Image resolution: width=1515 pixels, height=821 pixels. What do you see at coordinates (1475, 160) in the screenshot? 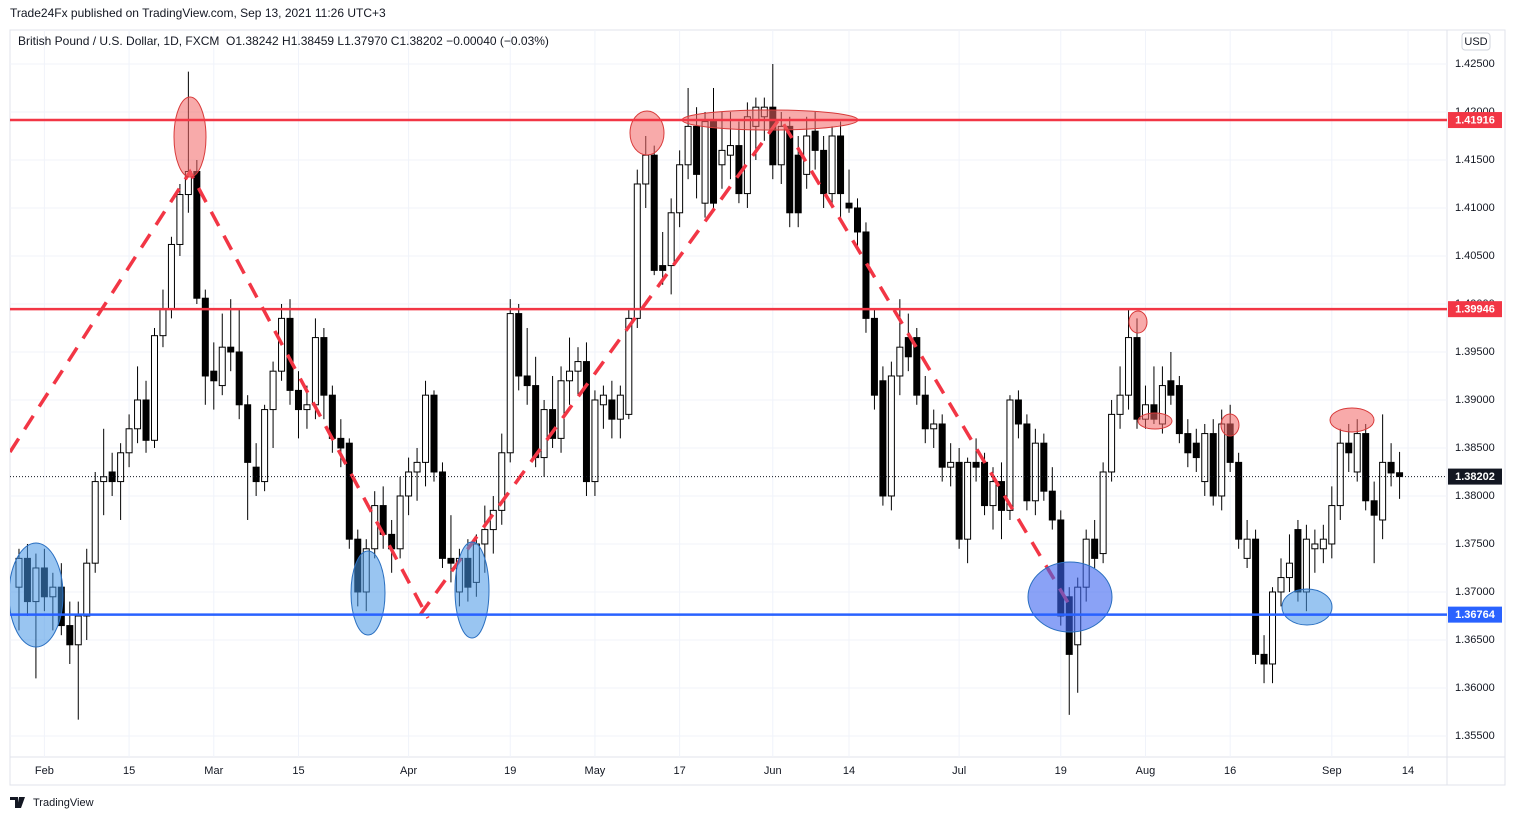
I see `y-tick-label: 1.41500` at bounding box center [1475, 160].